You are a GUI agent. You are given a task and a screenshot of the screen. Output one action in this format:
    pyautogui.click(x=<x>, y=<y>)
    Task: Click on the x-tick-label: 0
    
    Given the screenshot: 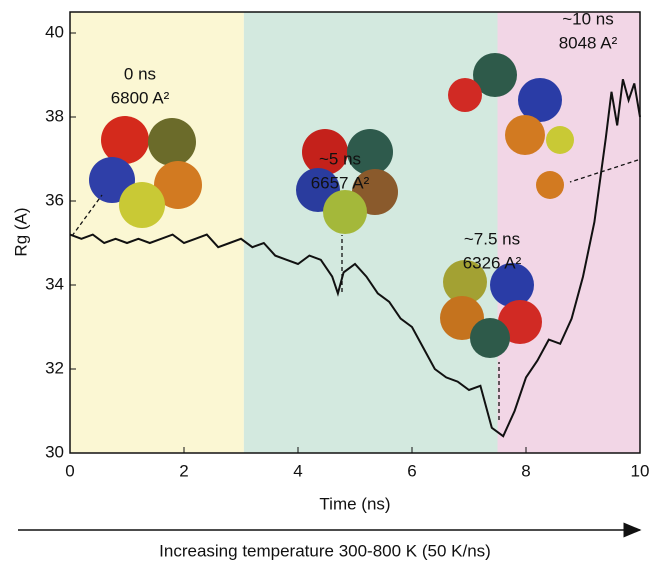 What is the action you would take?
    pyautogui.click(x=69, y=470)
    